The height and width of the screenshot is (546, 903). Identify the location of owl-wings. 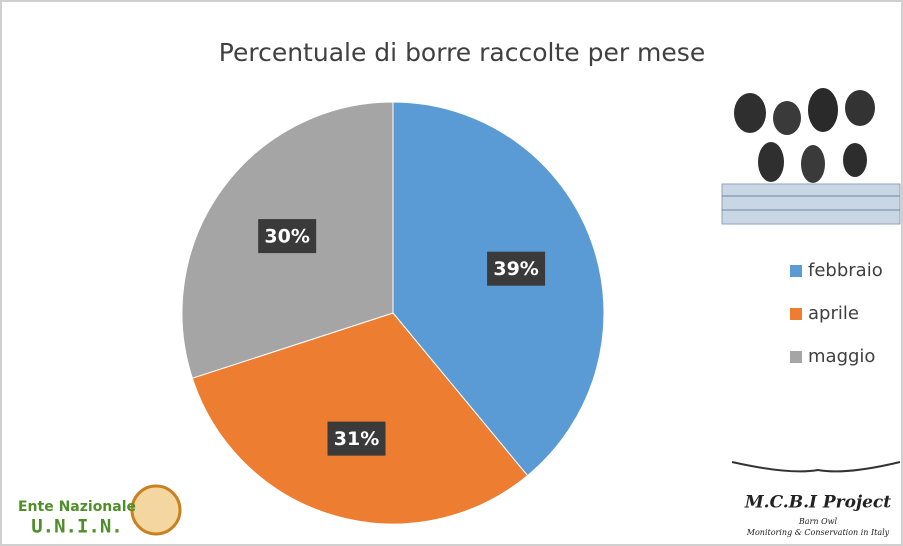
(816, 467).